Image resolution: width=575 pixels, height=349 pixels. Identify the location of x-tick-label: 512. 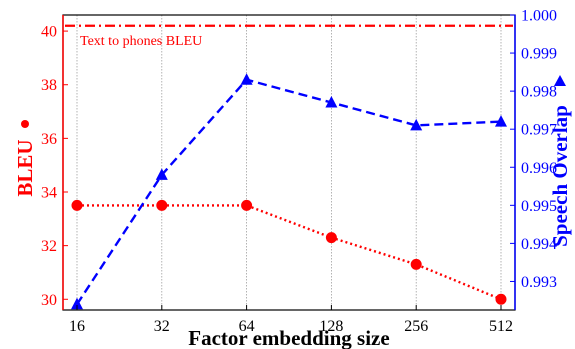
(501, 326).